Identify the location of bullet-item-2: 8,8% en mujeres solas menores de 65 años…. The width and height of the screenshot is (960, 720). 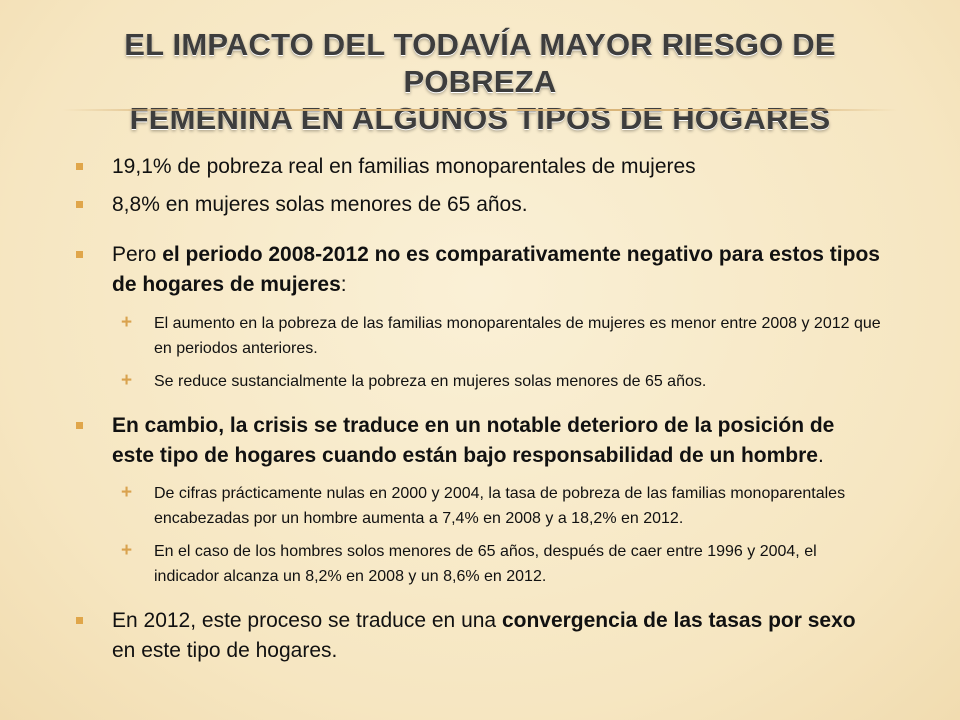
(477, 205).